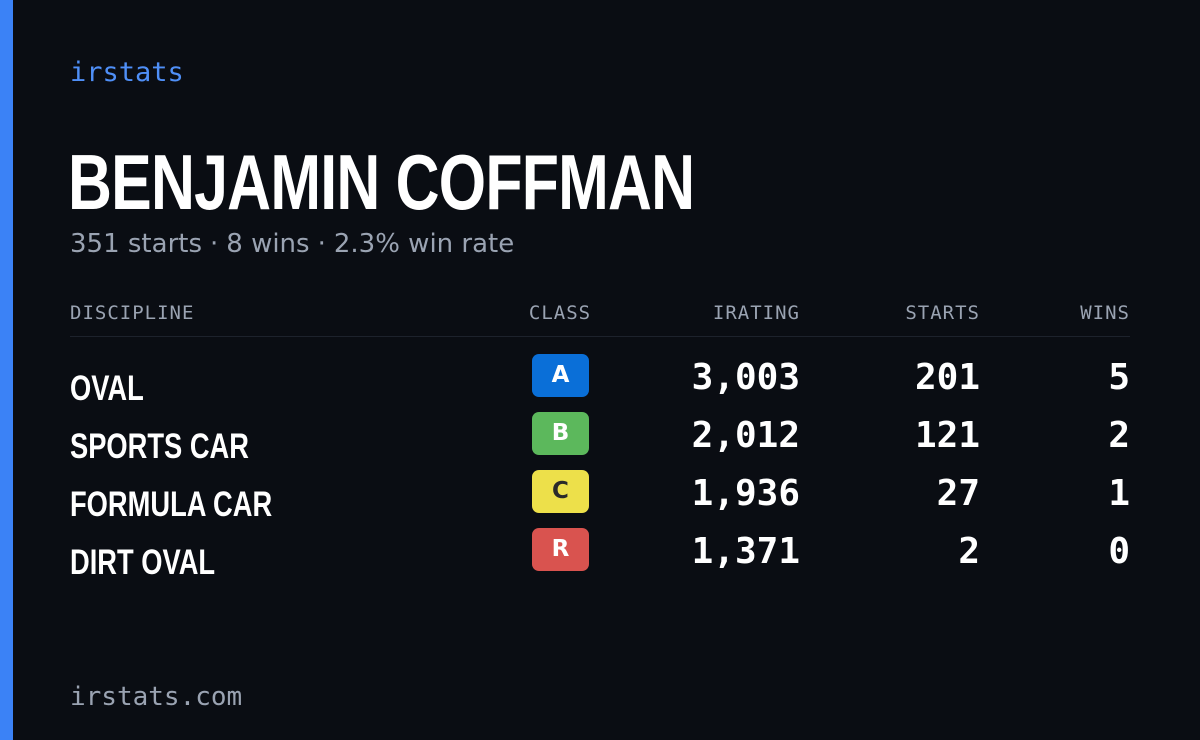  Describe the element at coordinates (143, 562) in the screenshot. I see `discipline-label: DIRT OVAL` at that location.